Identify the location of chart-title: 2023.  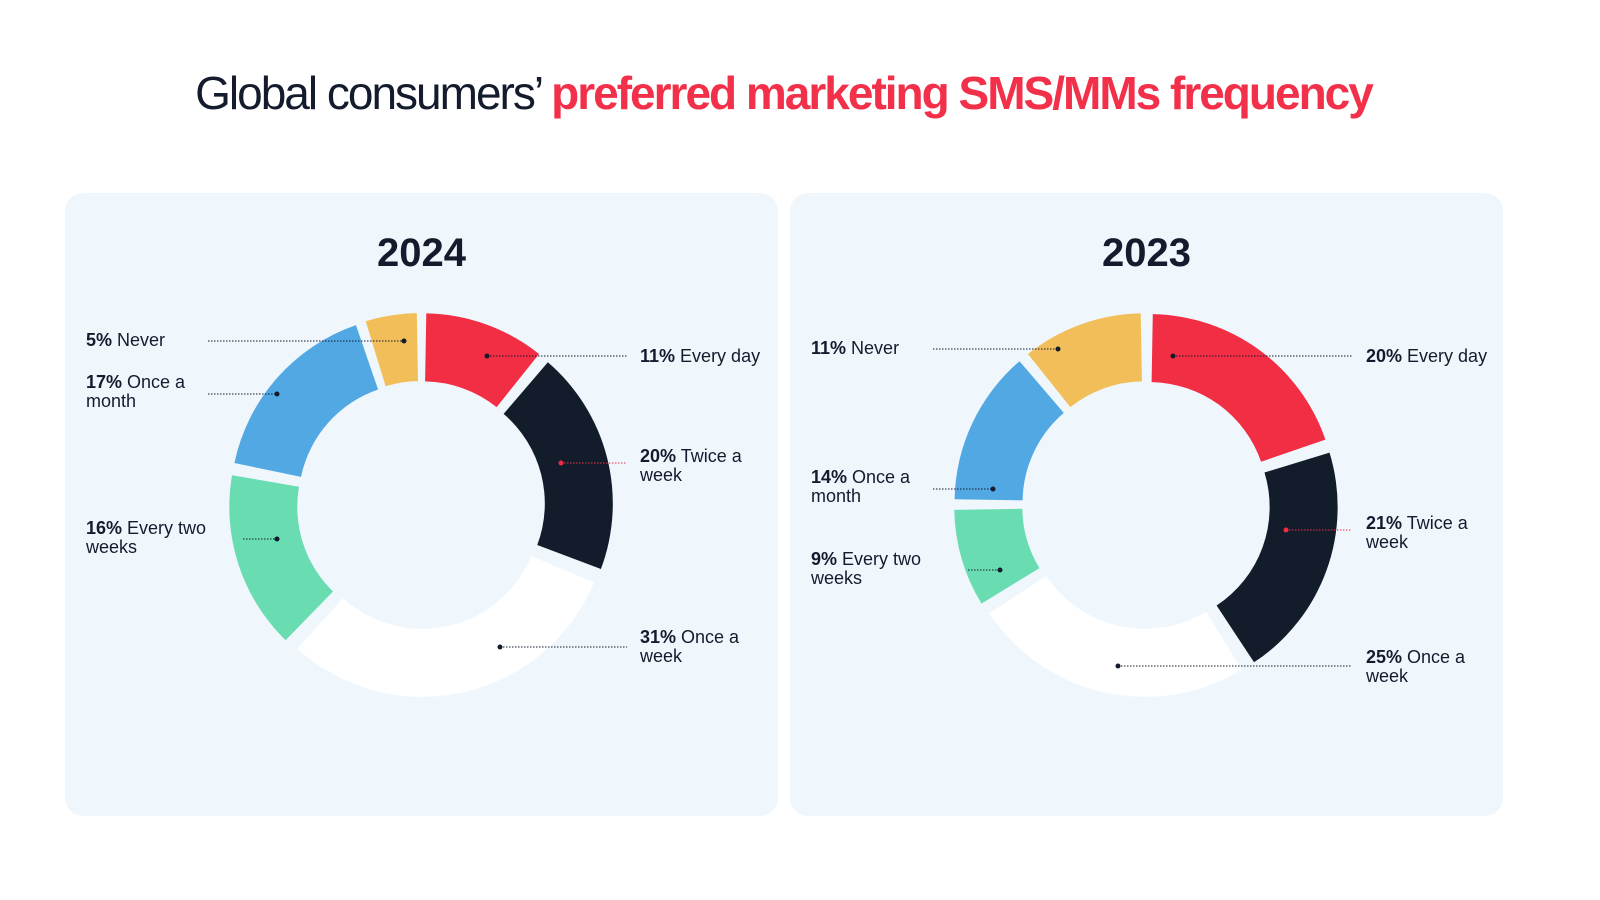
(1146, 253).